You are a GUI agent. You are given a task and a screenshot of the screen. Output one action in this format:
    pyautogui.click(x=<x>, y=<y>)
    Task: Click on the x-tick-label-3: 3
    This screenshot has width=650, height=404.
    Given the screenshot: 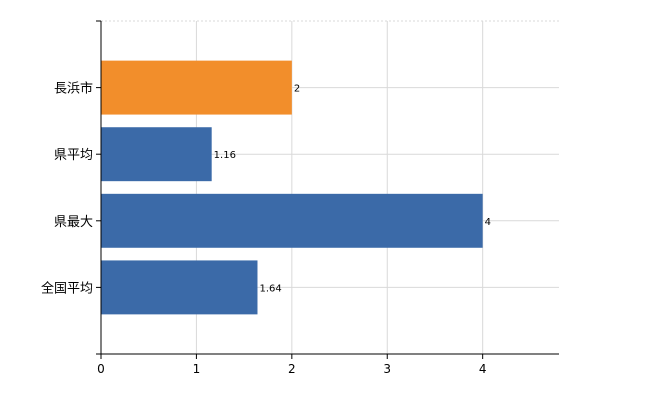 What is the action you would take?
    pyautogui.click(x=387, y=369)
    